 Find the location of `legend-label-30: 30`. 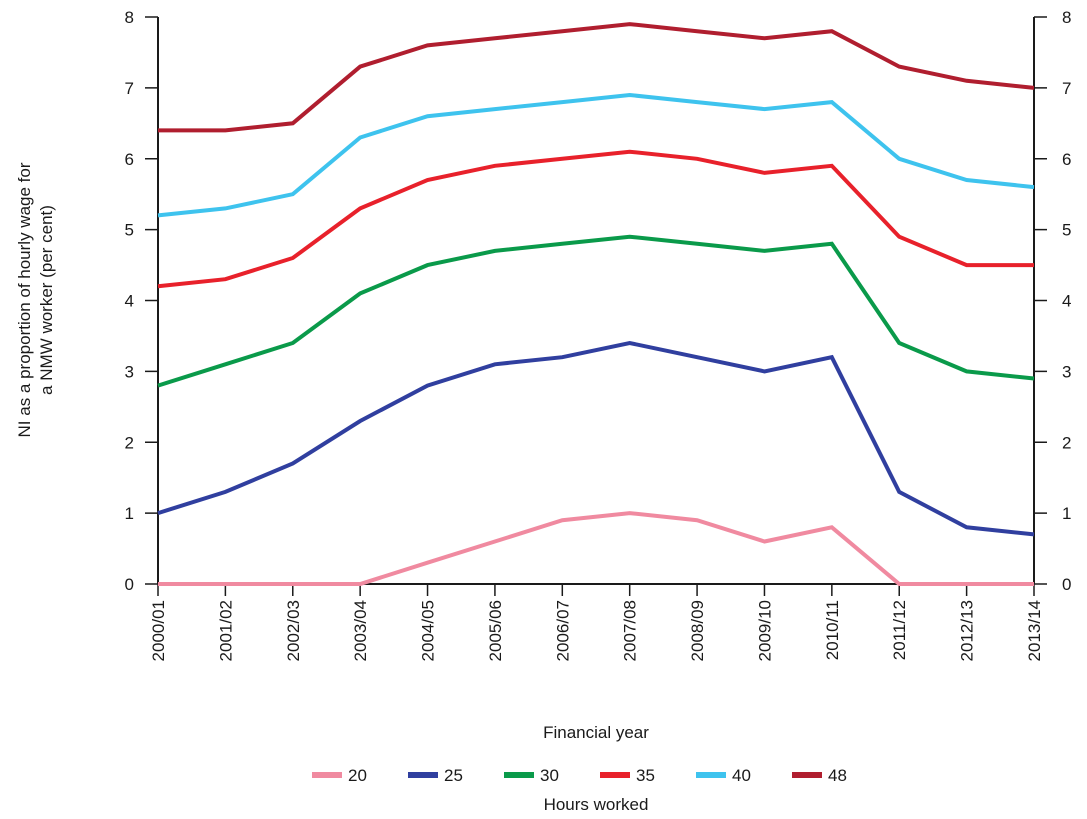

legend-label-30: 30 is located at coordinates (549, 775).